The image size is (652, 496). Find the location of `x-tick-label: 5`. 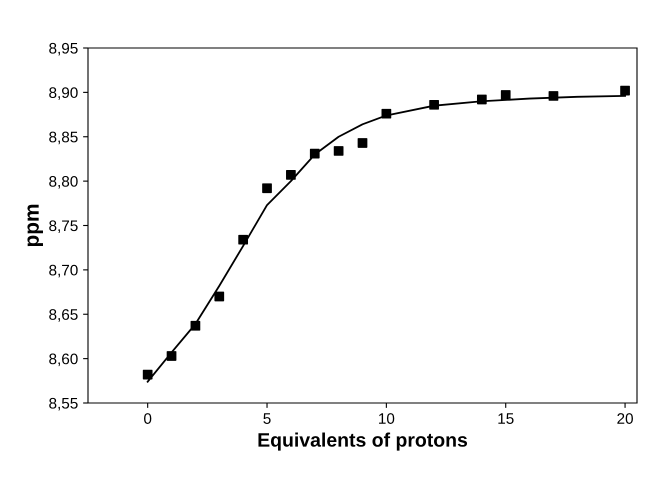

x-tick-label: 5 is located at coordinates (267, 418).